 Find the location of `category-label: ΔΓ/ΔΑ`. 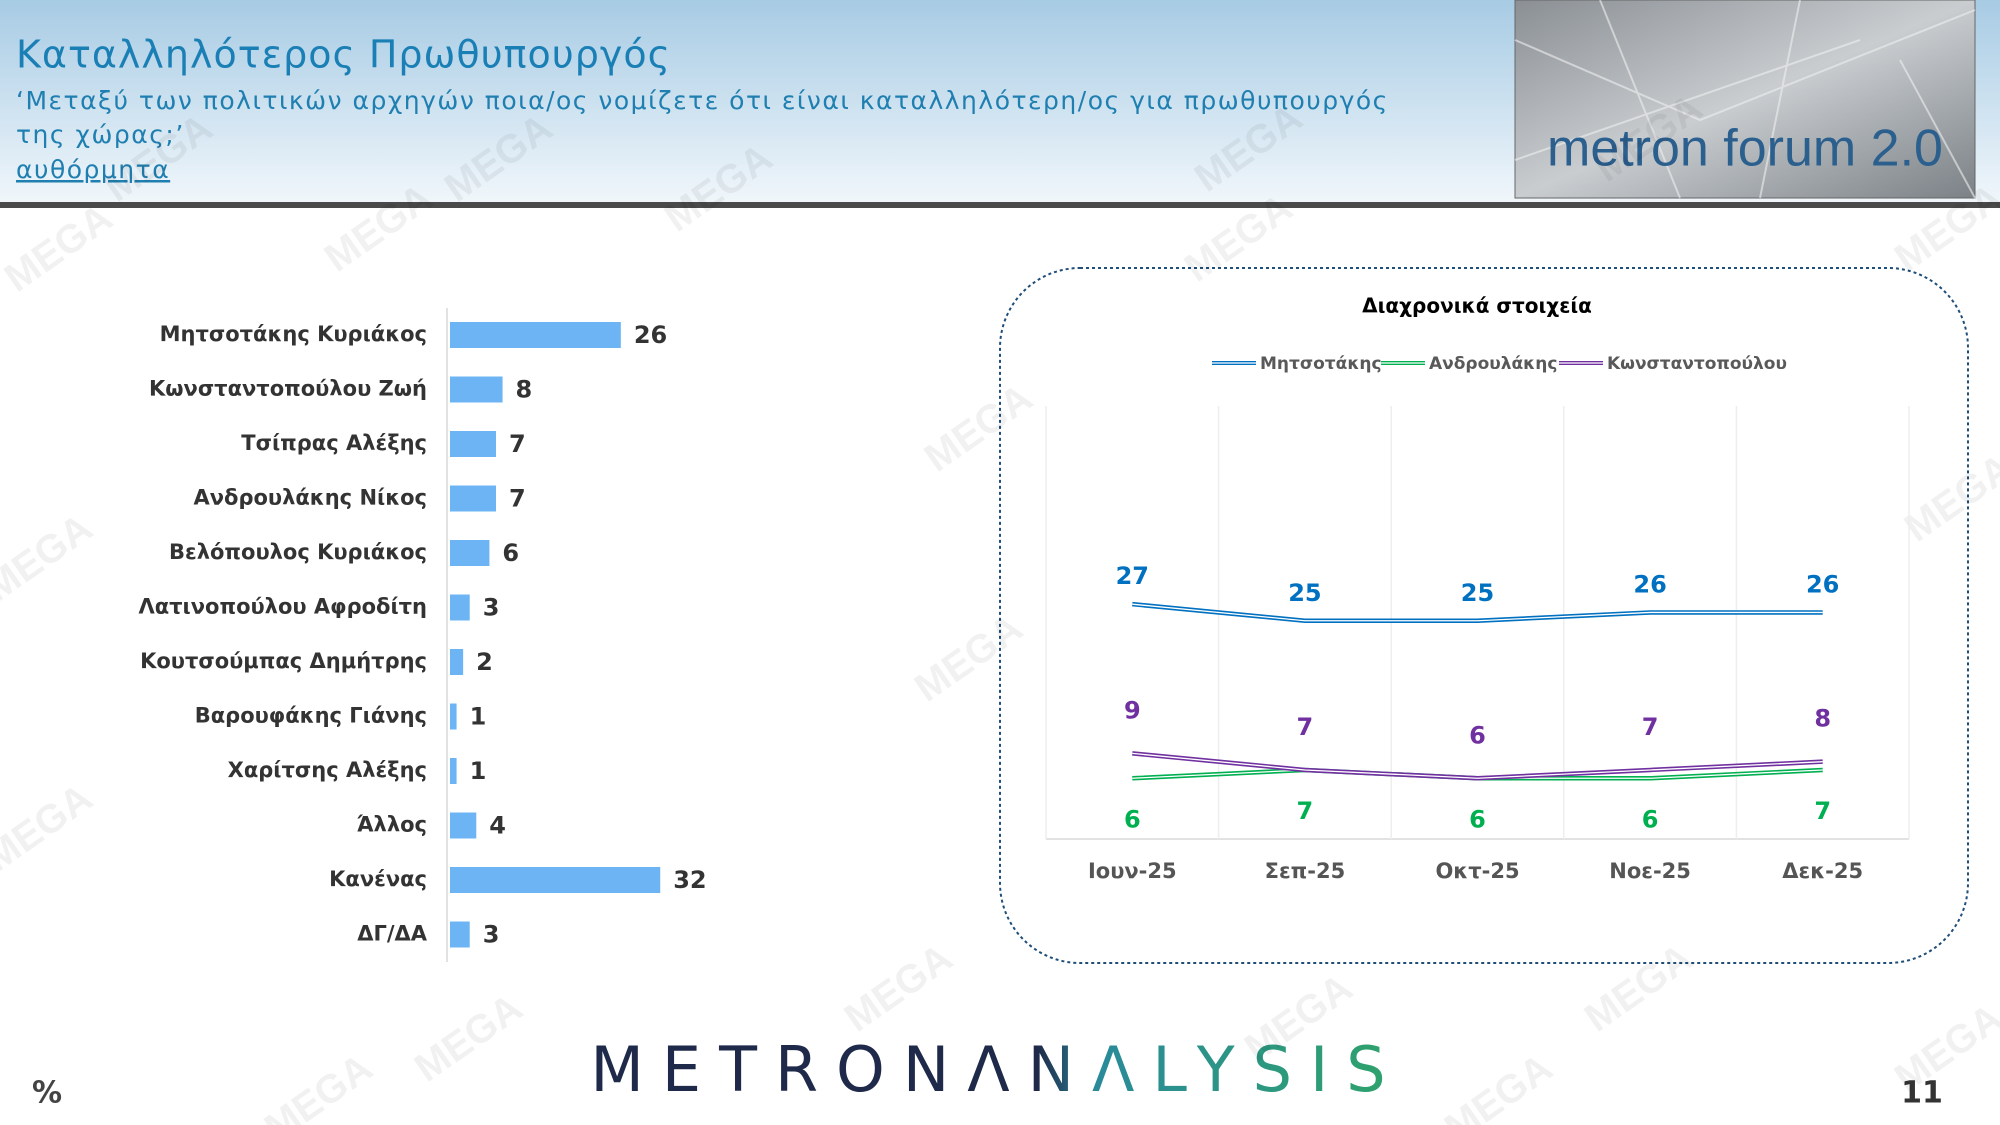

category-label: ΔΓ/ΔΑ is located at coordinates (392, 934).